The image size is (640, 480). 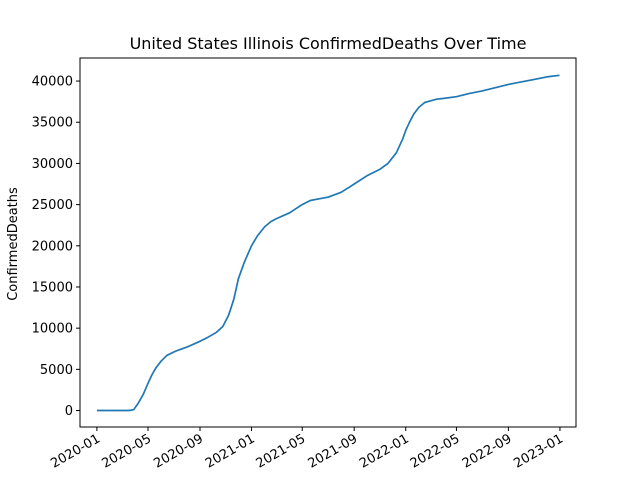 I want to click on y-tick-label: 40000, so click(x=52, y=82).